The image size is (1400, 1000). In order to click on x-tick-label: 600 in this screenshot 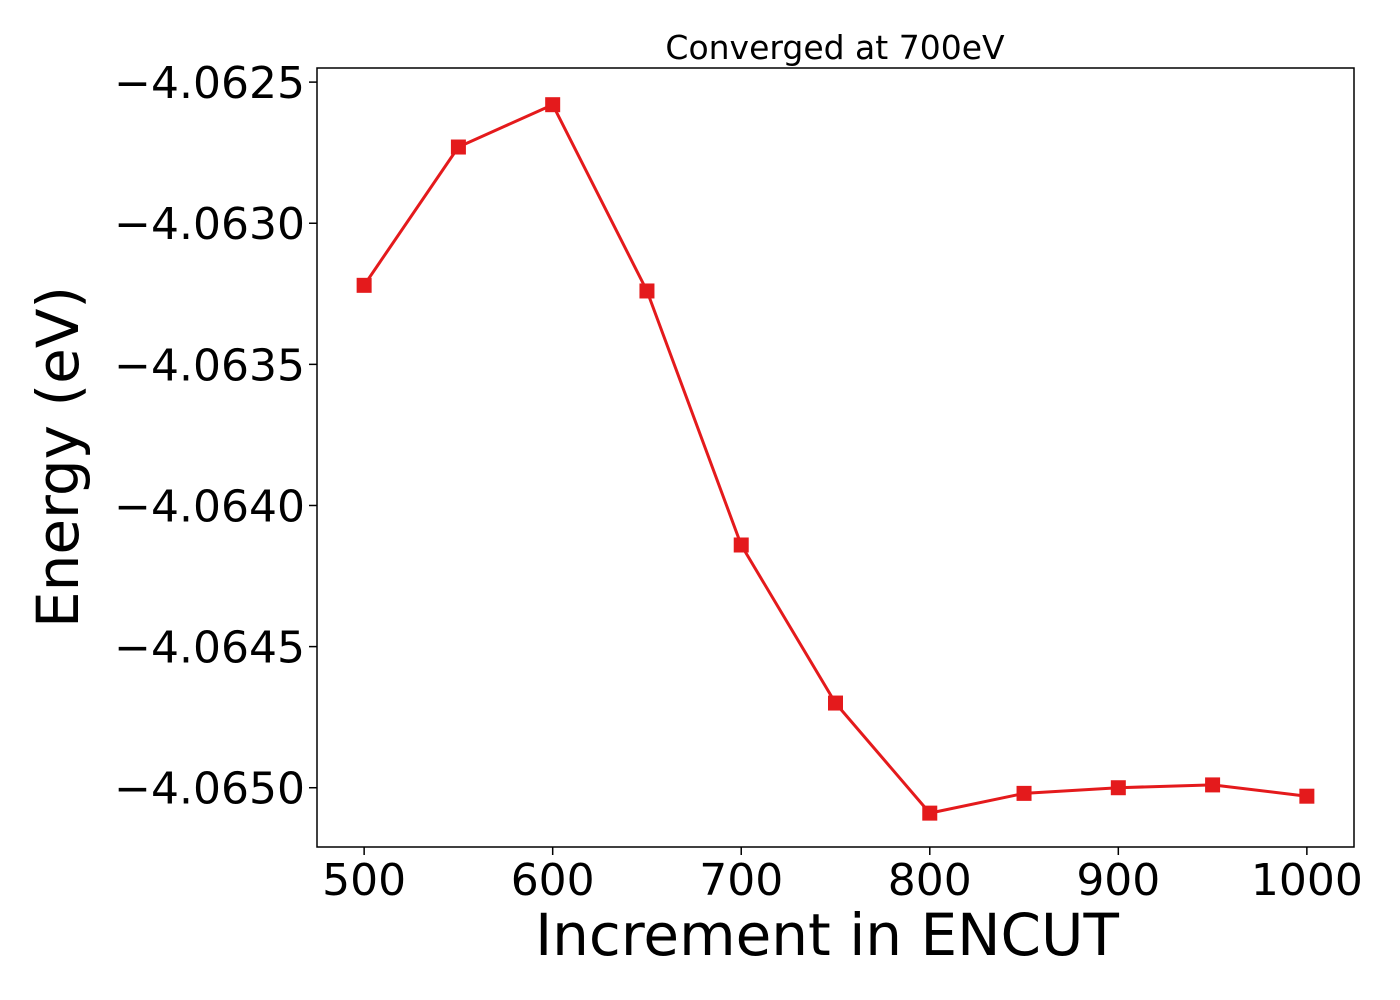, I will do `click(553, 880)`.